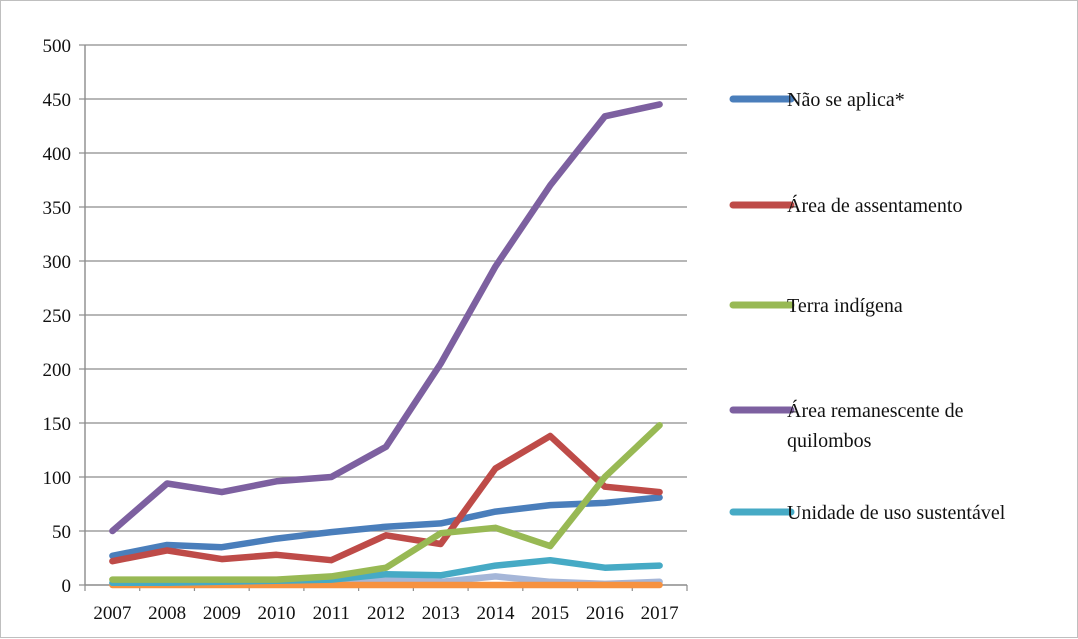  What do you see at coordinates (660, 613) in the screenshot?
I see `x-tick-label: 2017` at bounding box center [660, 613].